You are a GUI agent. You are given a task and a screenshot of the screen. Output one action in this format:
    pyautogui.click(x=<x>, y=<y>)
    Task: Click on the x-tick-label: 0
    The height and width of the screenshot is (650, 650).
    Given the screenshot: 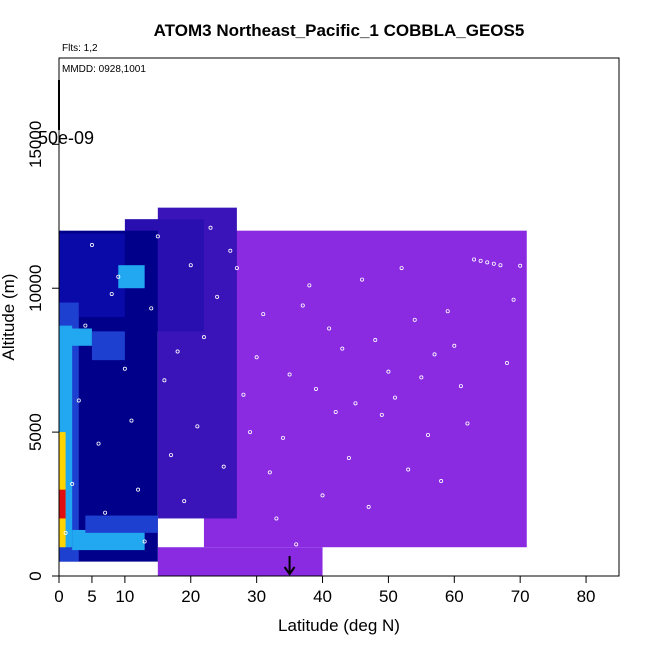 What is the action you would take?
    pyautogui.click(x=58, y=596)
    